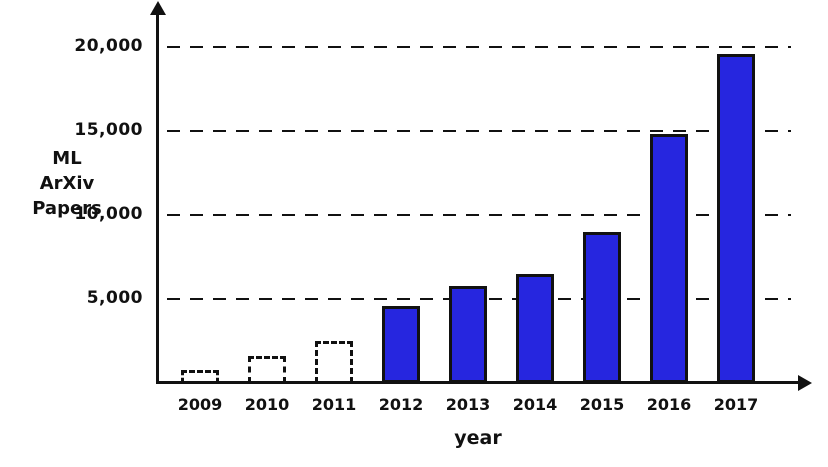  Describe the element at coordinates (535, 328) in the screenshot. I see `bar-2014` at that location.